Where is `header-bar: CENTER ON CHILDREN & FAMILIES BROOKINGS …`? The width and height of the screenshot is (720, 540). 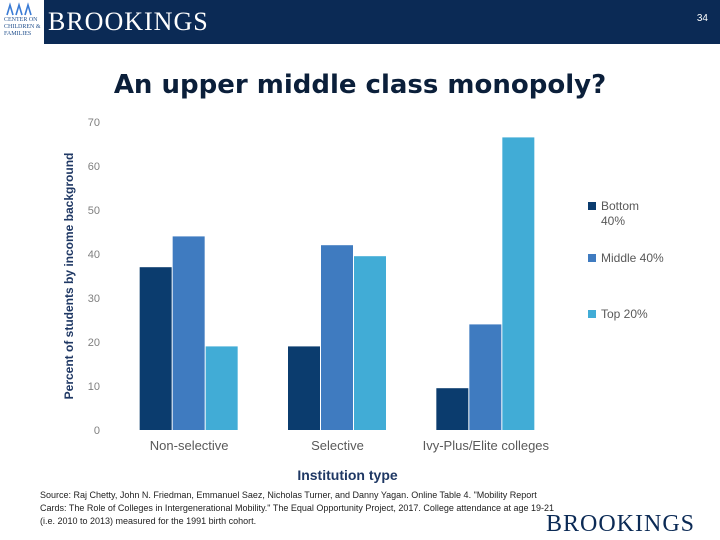 header-bar: CENTER ON CHILDREN & FAMILIES BROOKINGS … is located at coordinates (360, 22).